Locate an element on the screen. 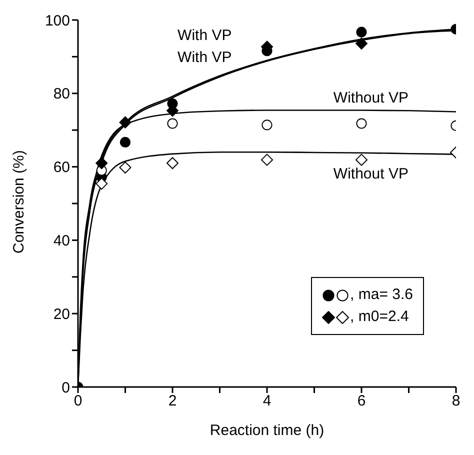 This screenshot has width=474, height=455. legend-label: , m0=2.4 is located at coordinates (379, 317).